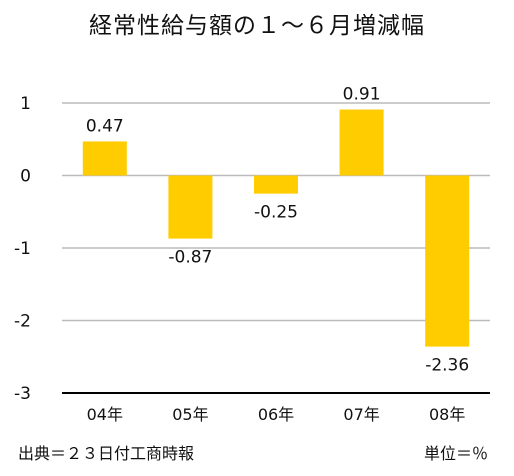  What do you see at coordinates (447, 414) in the screenshot?
I see `x-tick-label: 08年` at bounding box center [447, 414].